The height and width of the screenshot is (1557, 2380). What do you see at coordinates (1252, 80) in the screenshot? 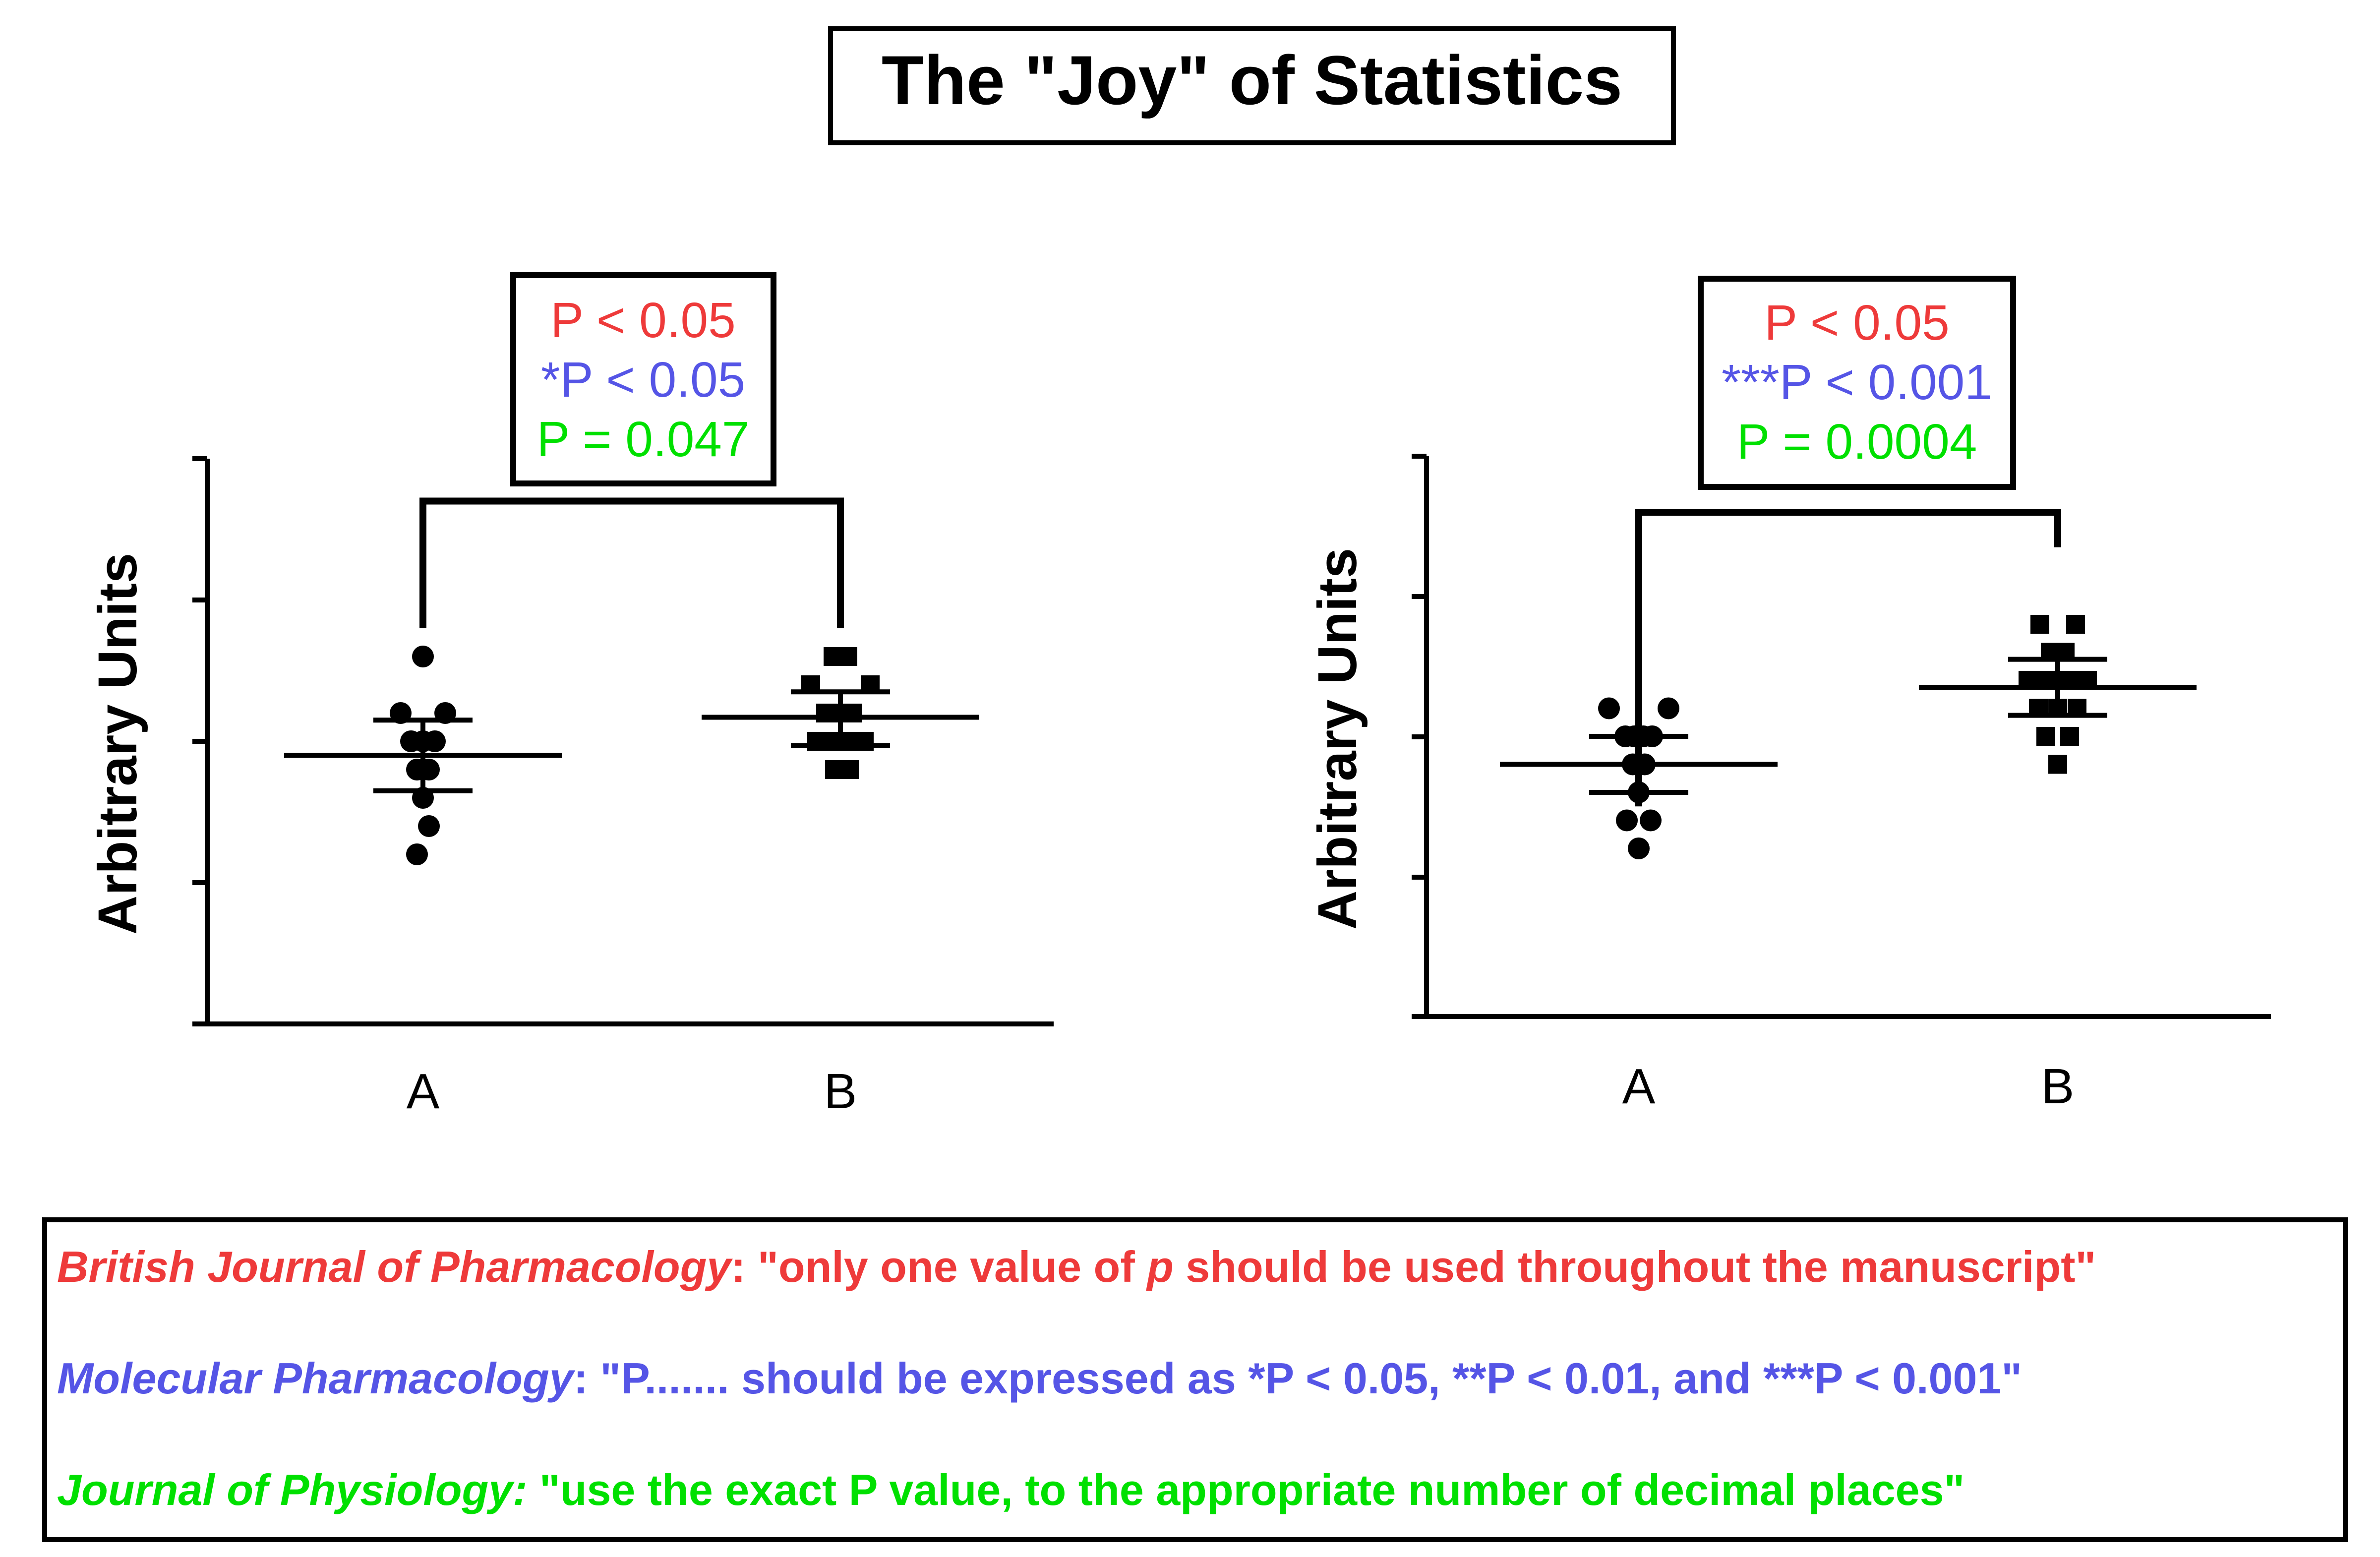
I see `chart-title: The "Joy" of Statistics` at bounding box center [1252, 80].